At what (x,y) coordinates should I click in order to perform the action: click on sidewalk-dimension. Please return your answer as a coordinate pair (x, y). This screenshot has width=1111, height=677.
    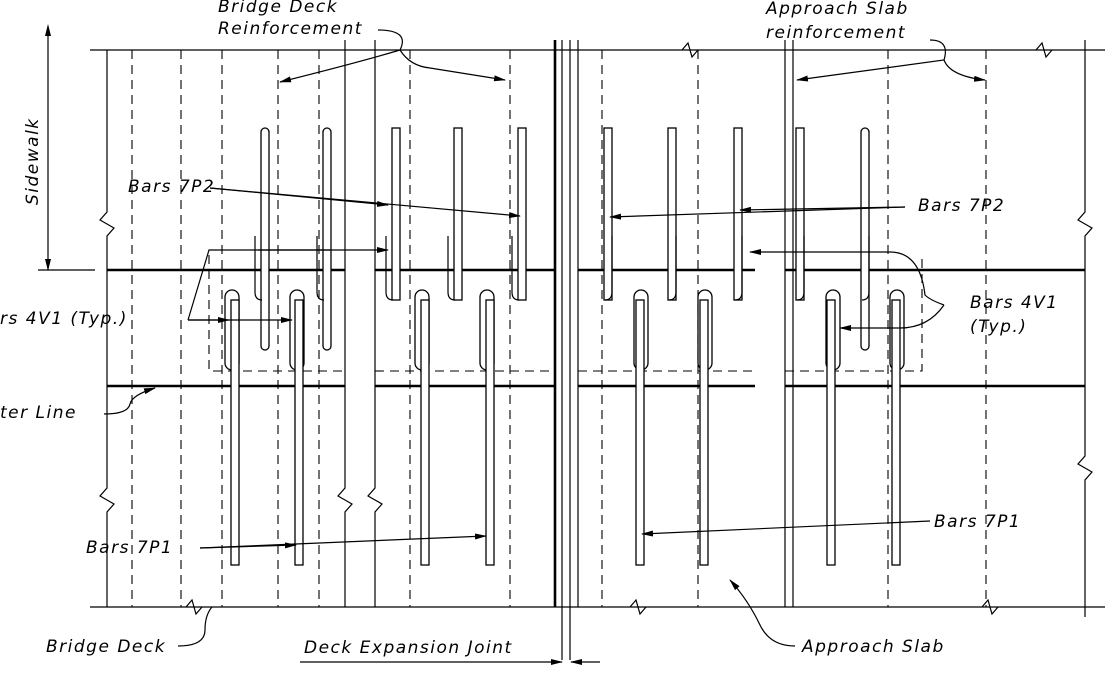
    Looking at the image, I should click on (66, 147).